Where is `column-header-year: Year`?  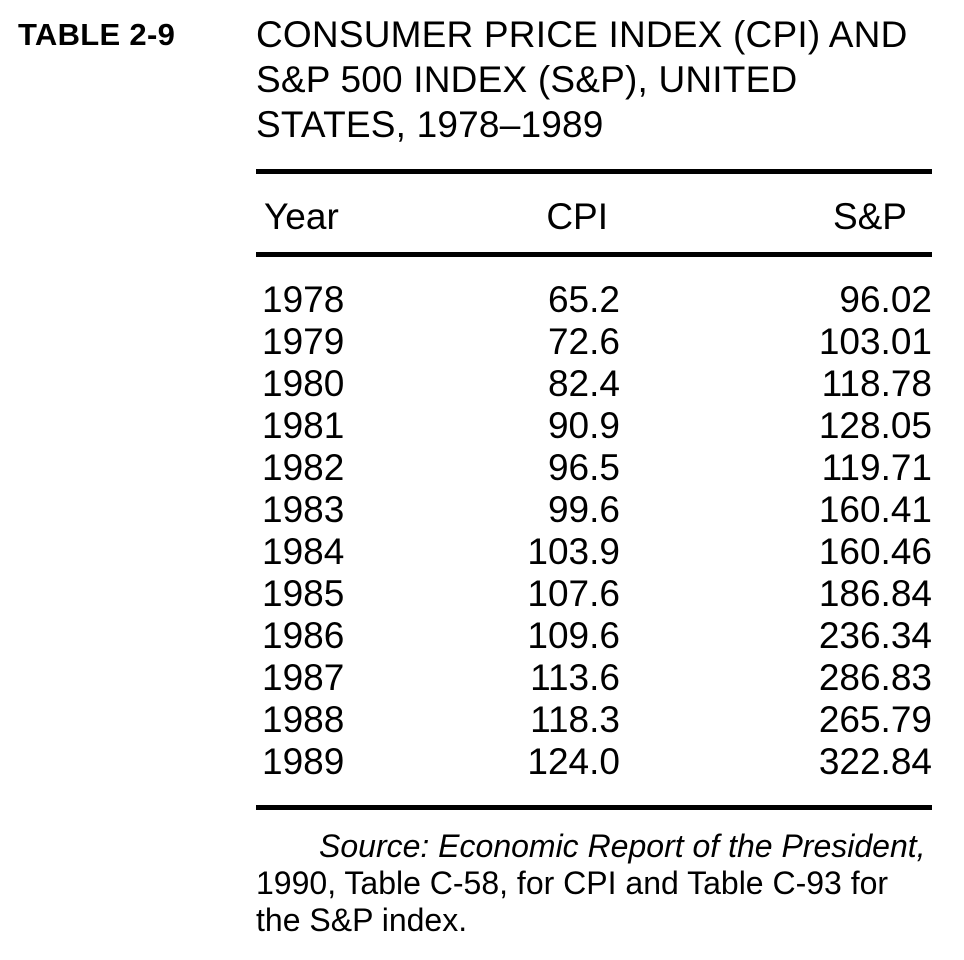
column-header-year: Year is located at coordinates (301, 216).